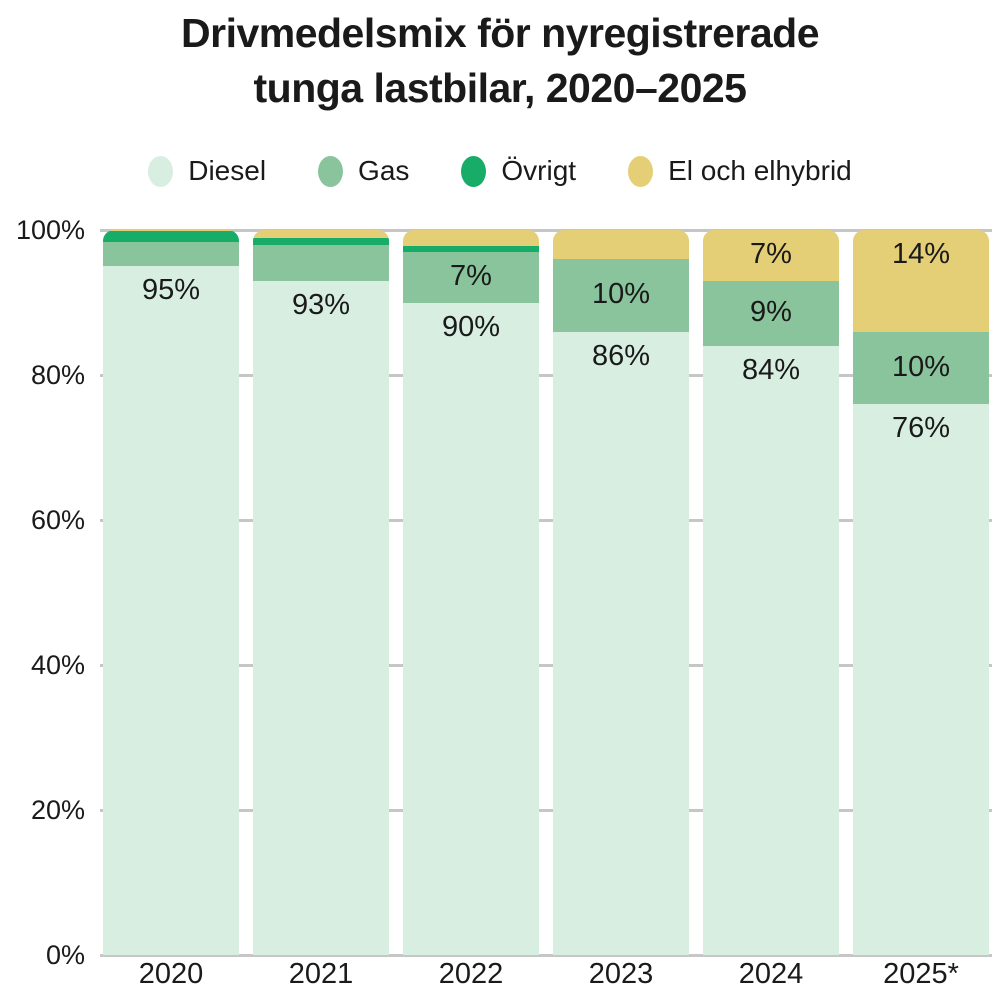  Describe the element at coordinates (621, 974) in the screenshot. I see `x-axis-label: 2023` at that location.